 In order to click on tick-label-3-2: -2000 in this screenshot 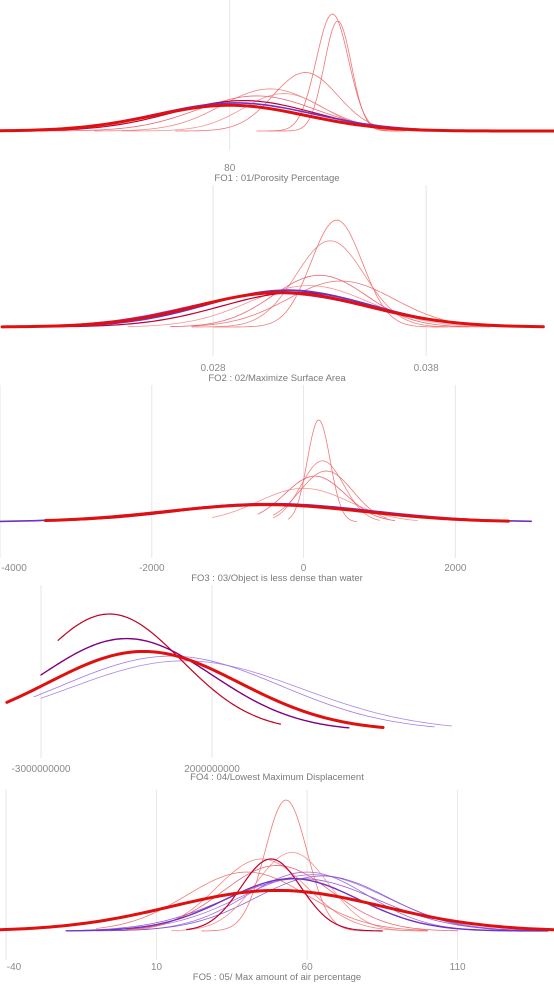, I will do `click(152, 568)`.